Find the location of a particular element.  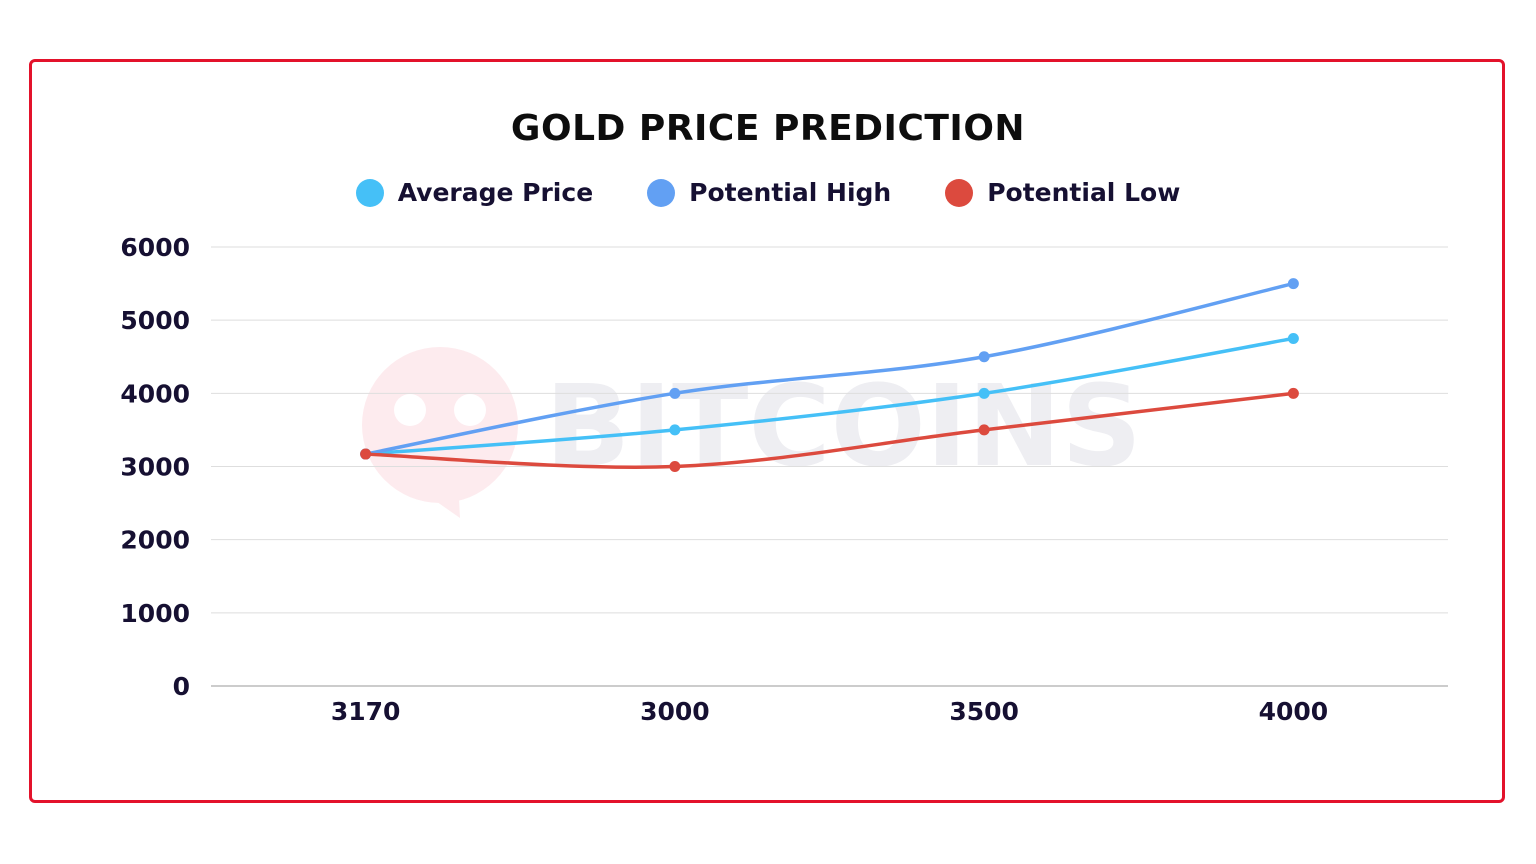

legend-label: Potential High is located at coordinates (790, 192).